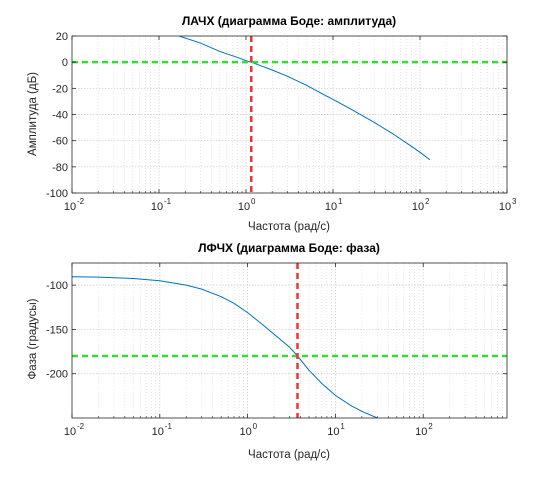 This screenshot has width=560, height=478. What do you see at coordinates (514, 201) in the screenshot?
I see `magnitude-x-tick-exponent: 3` at bounding box center [514, 201].